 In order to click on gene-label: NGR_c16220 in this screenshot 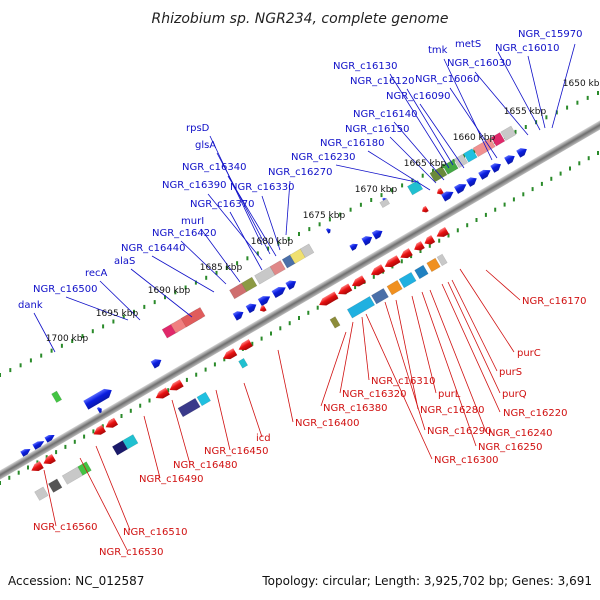, I will do `click(535, 413)`.